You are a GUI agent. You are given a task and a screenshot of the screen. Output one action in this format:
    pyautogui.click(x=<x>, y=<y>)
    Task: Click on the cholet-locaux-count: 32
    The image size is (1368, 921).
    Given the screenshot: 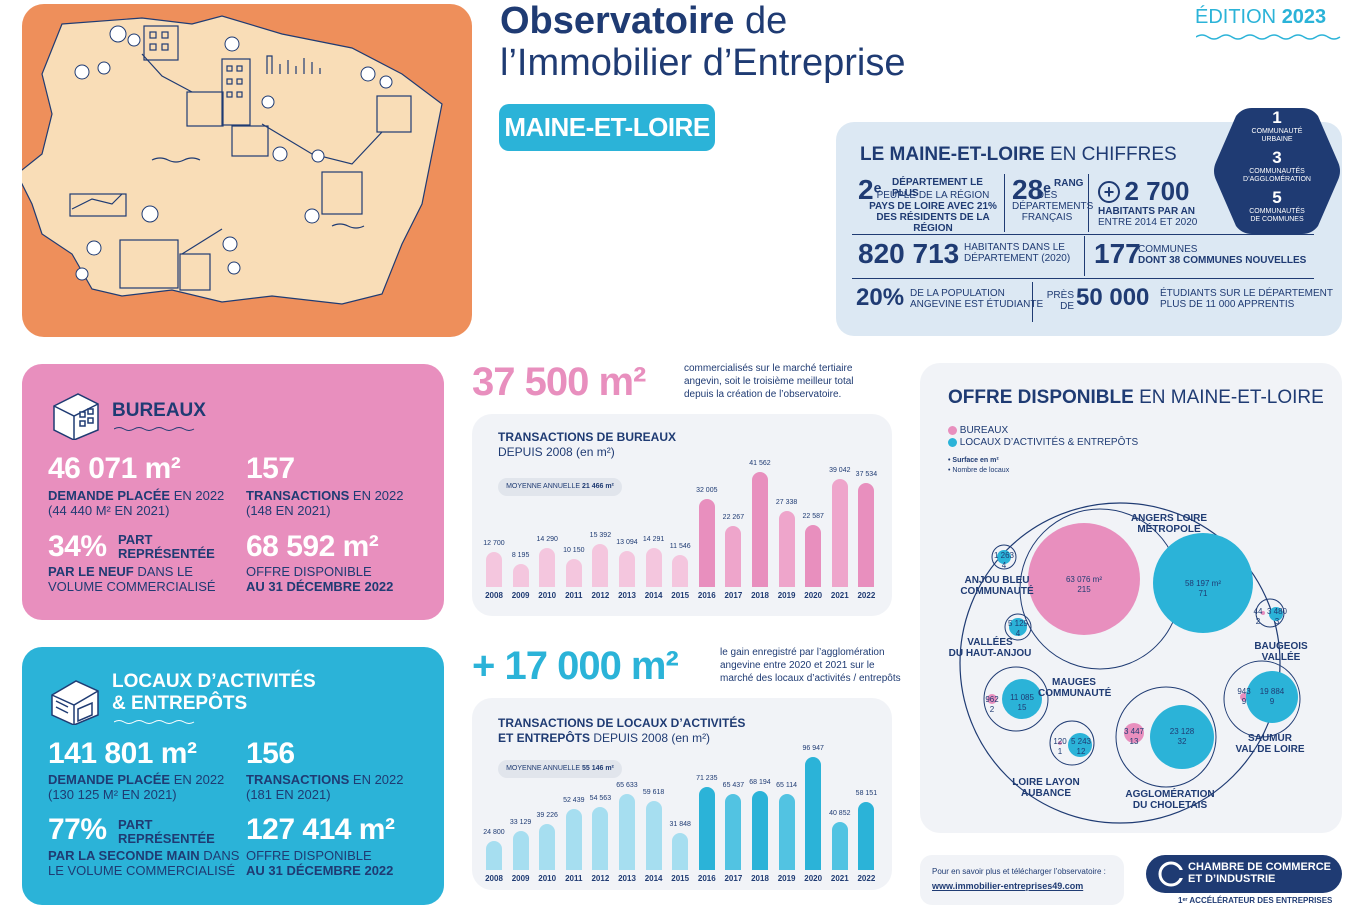 What is the action you would take?
    pyautogui.click(x=1182, y=741)
    